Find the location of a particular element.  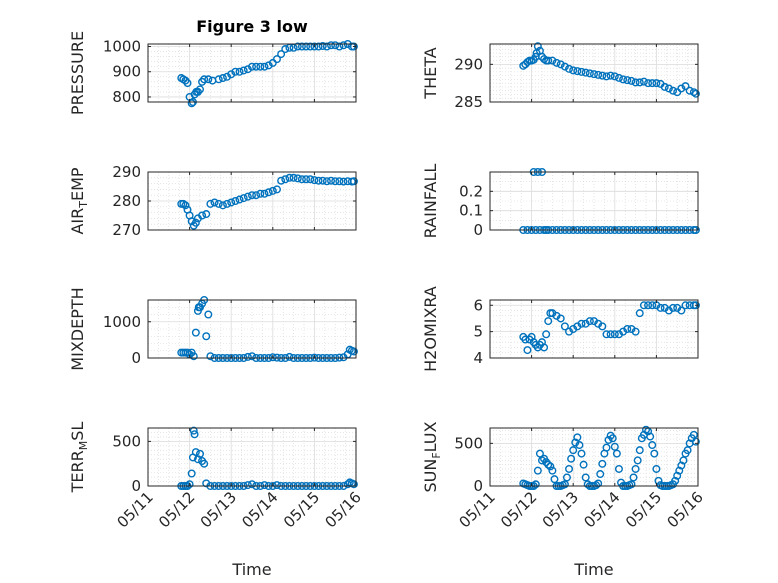

x-axis-label: Time is located at coordinates (251, 569).